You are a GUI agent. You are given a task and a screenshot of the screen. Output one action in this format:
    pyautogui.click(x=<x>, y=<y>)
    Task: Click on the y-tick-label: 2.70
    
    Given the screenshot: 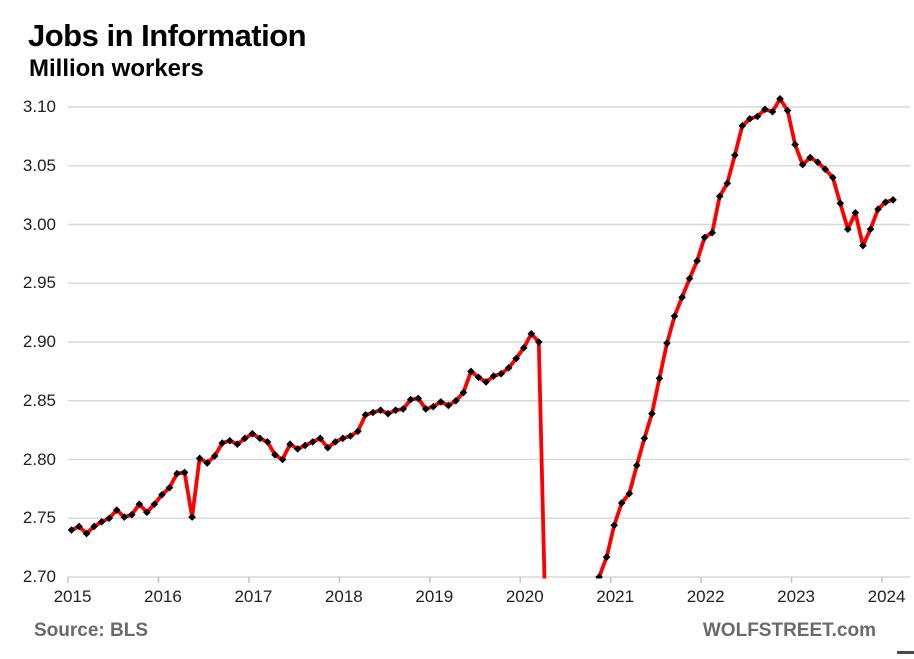 What is the action you would take?
    pyautogui.click(x=39, y=576)
    